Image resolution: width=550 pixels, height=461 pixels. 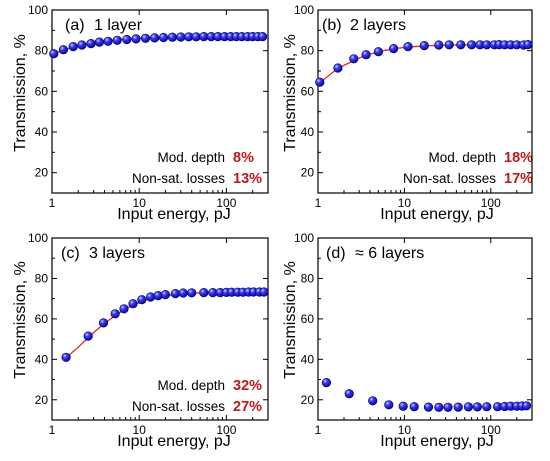 What do you see at coordinates (308, 132) in the screenshot?
I see `panel-b-ytick-label: 40` at bounding box center [308, 132].